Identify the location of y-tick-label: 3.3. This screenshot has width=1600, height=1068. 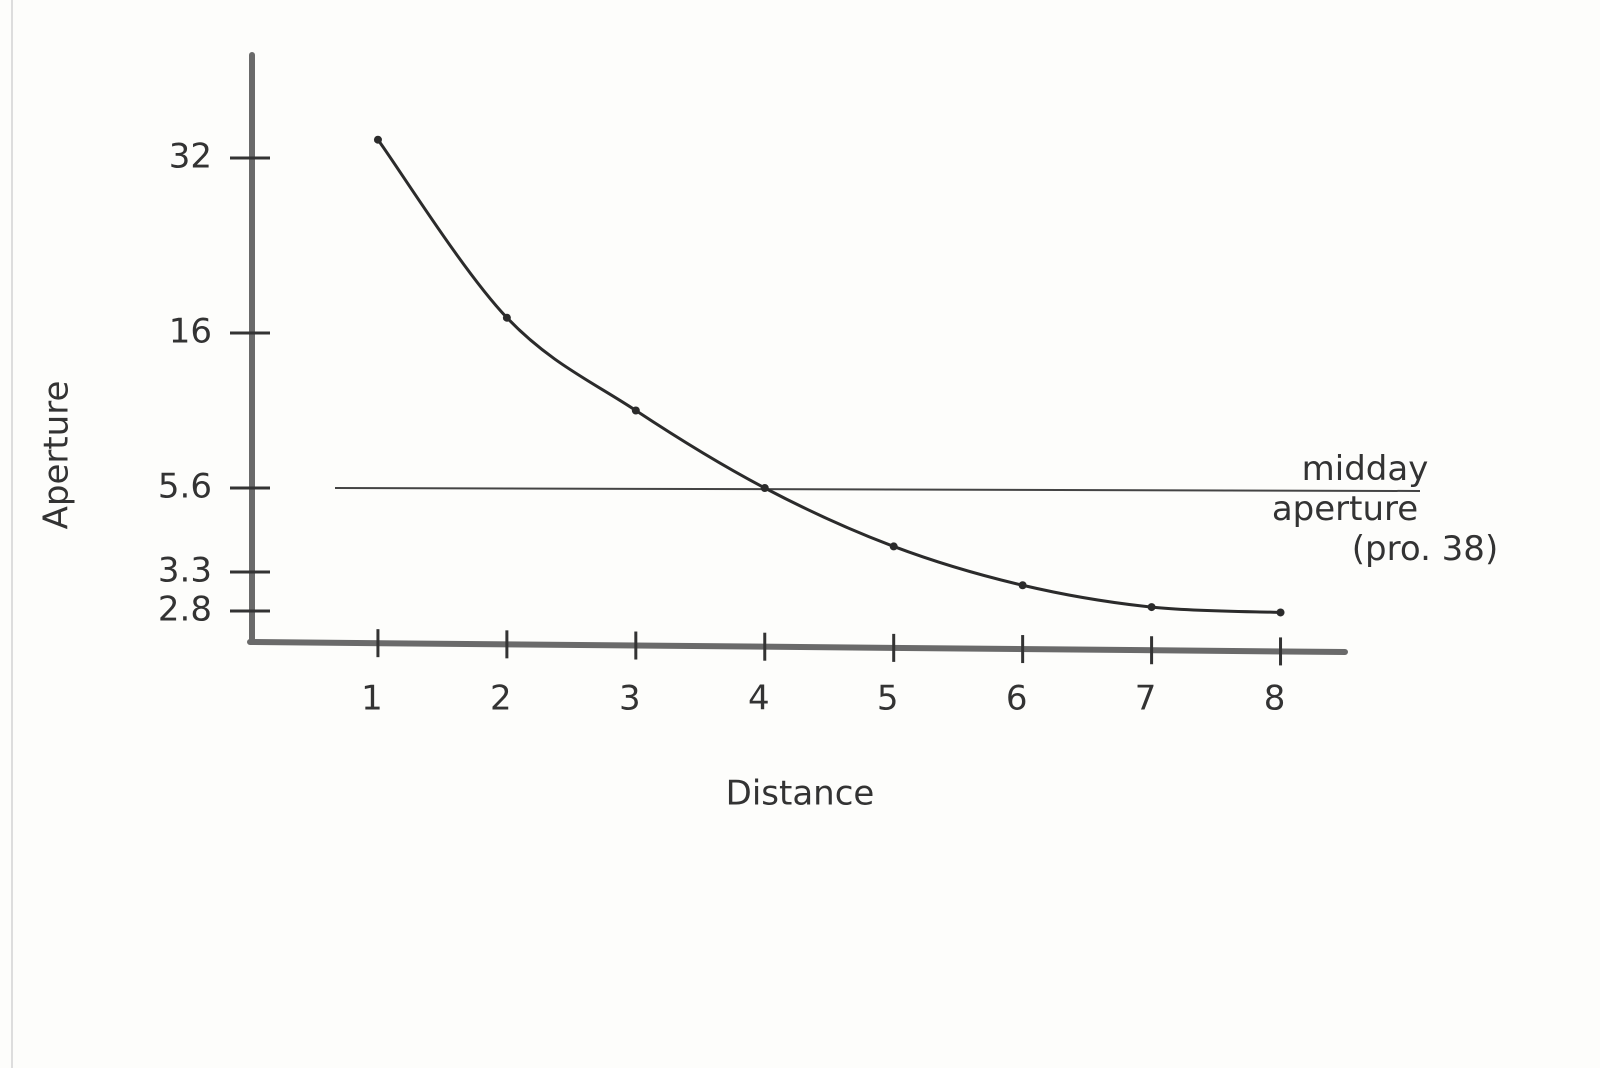
(185, 571).